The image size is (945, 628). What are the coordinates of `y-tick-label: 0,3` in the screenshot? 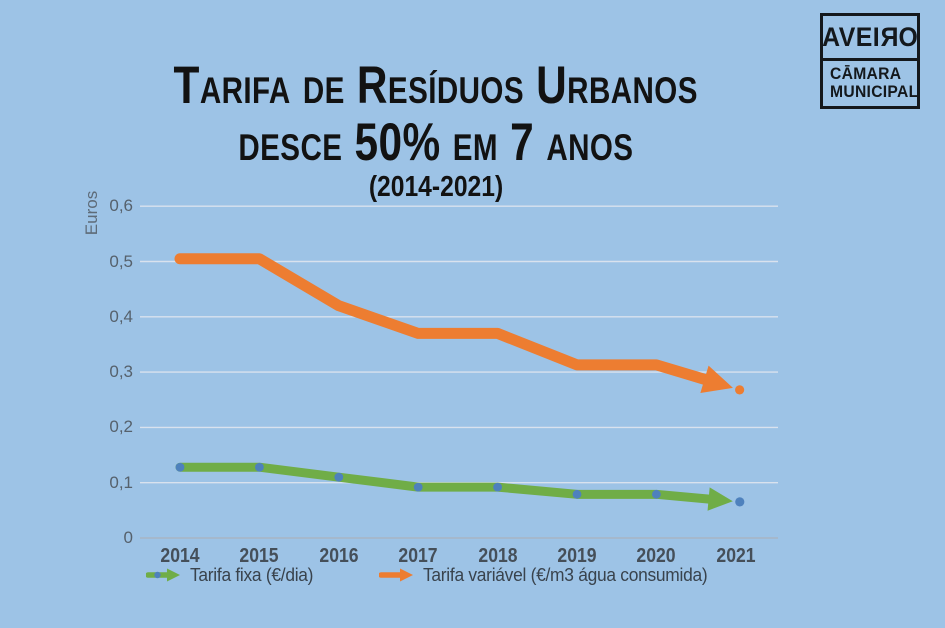 It's located at (121, 372).